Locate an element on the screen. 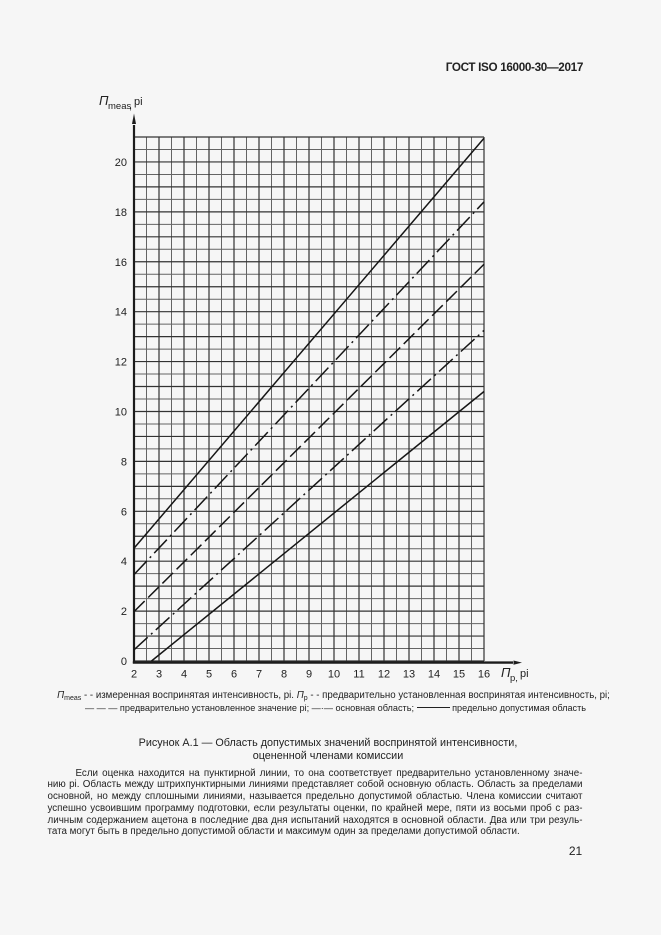 This screenshot has width=661, height=935. svg-text: meas is located at coordinates (119, 106).